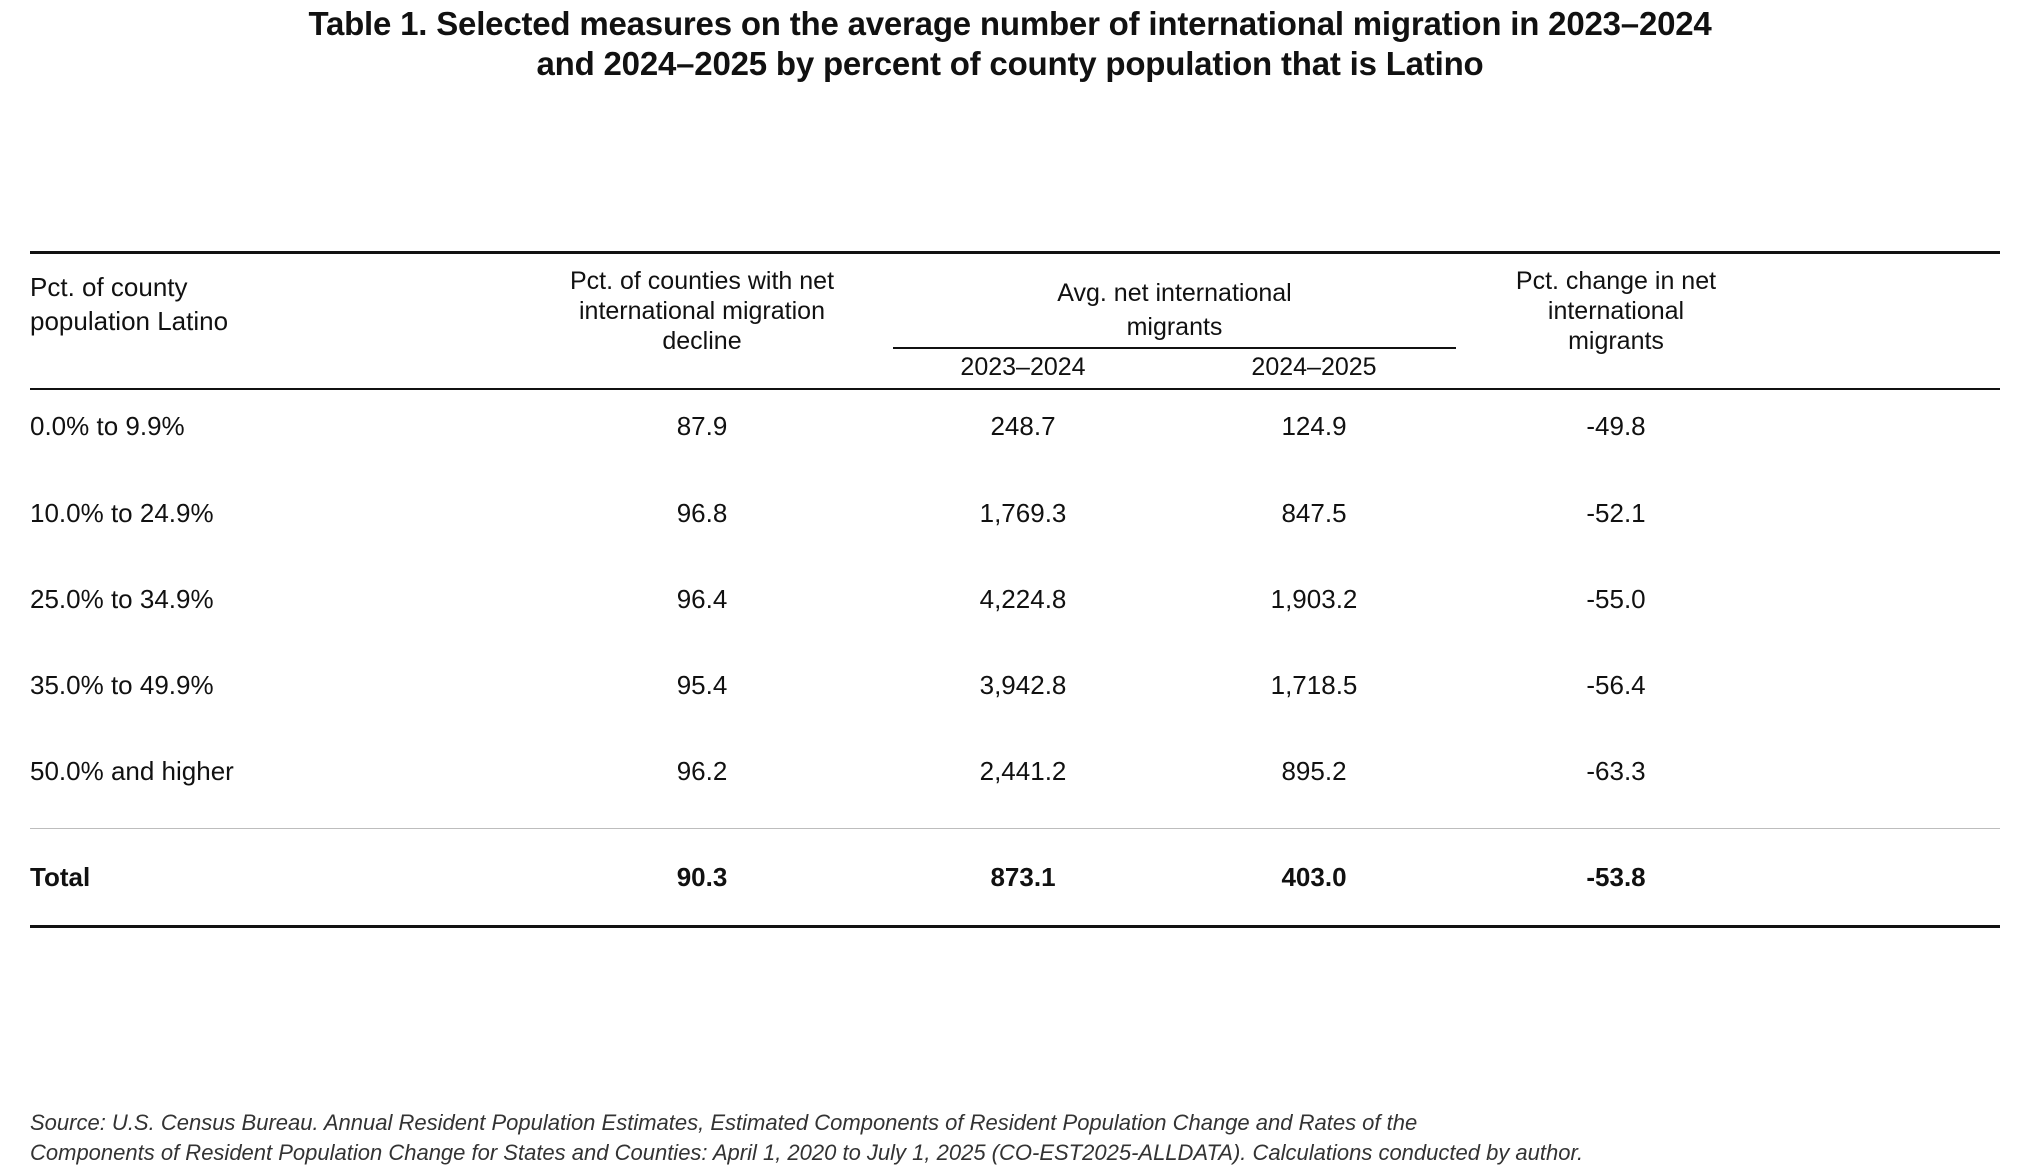 This screenshot has width=2020, height=1172. What do you see at coordinates (702, 513) in the screenshot?
I see `row-pct-decline: 96.8` at bounding box center [702, 513].